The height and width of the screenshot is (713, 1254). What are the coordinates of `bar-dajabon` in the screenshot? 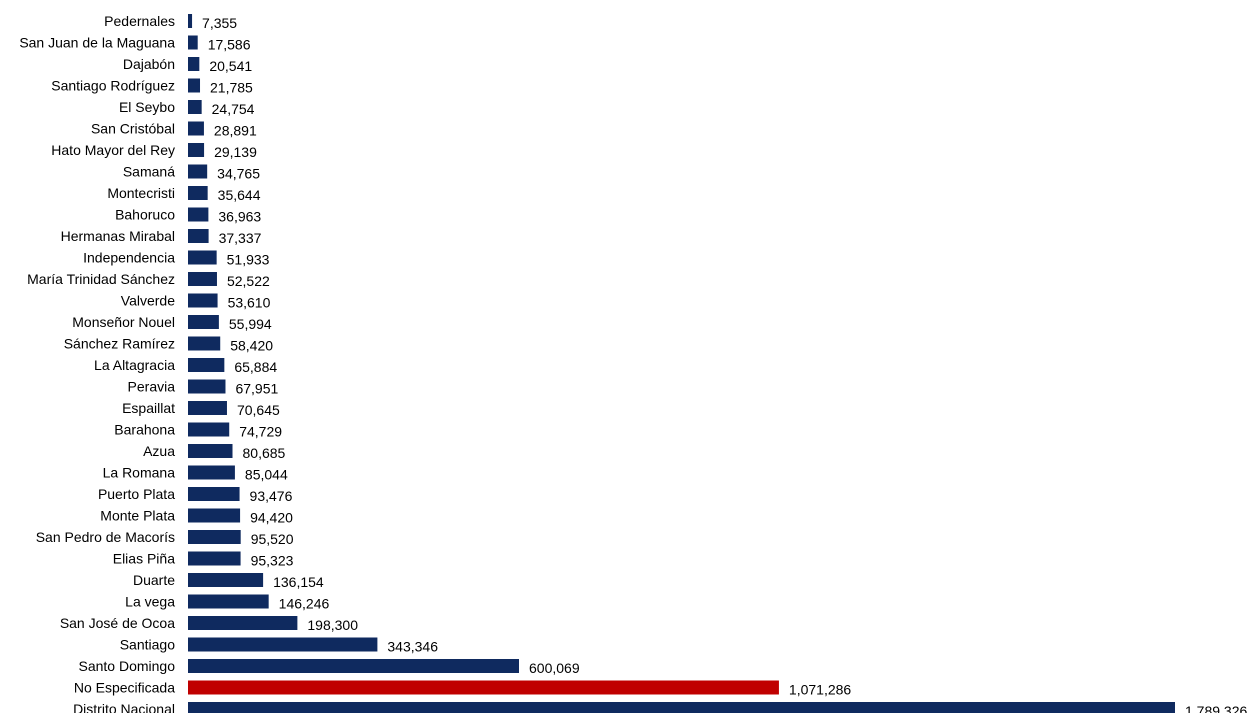 It's located at (194, 64).